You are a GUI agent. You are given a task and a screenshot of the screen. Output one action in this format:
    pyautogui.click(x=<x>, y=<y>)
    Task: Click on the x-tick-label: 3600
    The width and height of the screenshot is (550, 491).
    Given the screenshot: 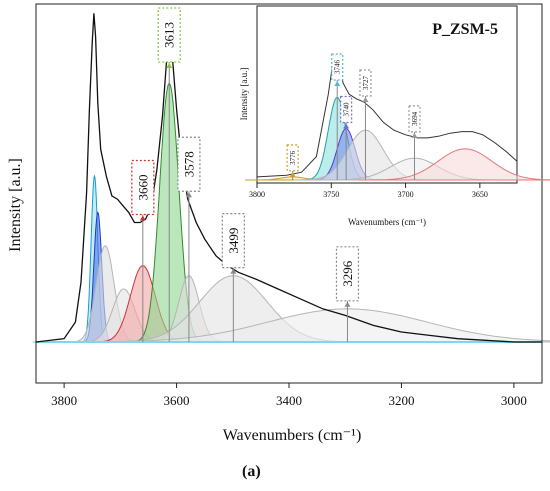 What is the action you would take?
    pyautogui.click(x=177, y=400)
    